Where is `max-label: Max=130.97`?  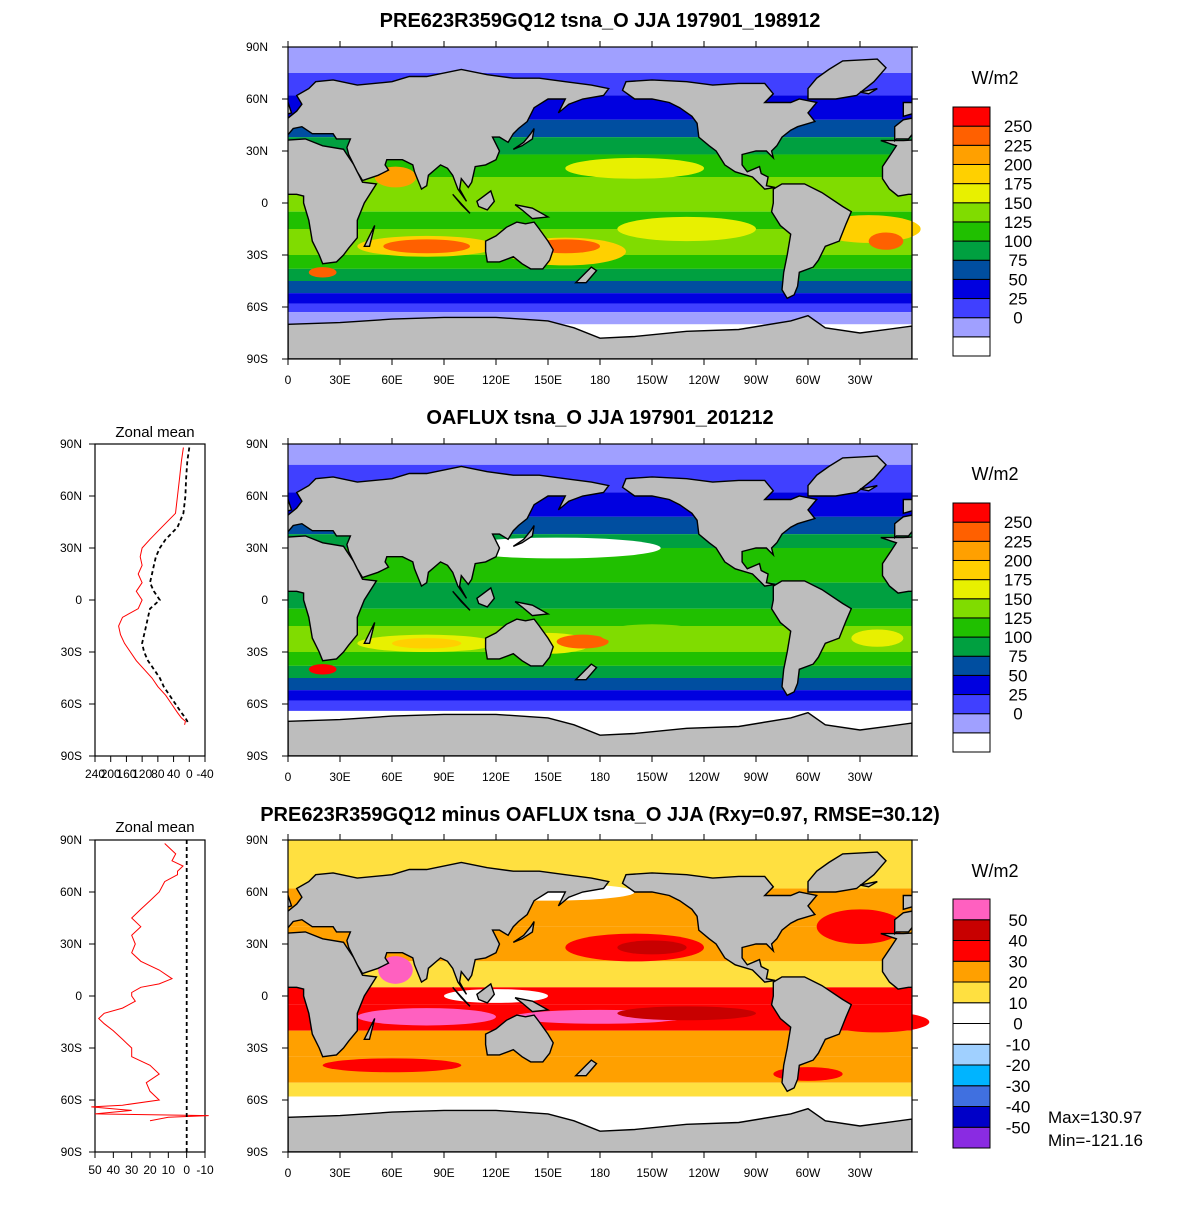
max-label: Max=130.97 is located at coordinates (1095, 1117).